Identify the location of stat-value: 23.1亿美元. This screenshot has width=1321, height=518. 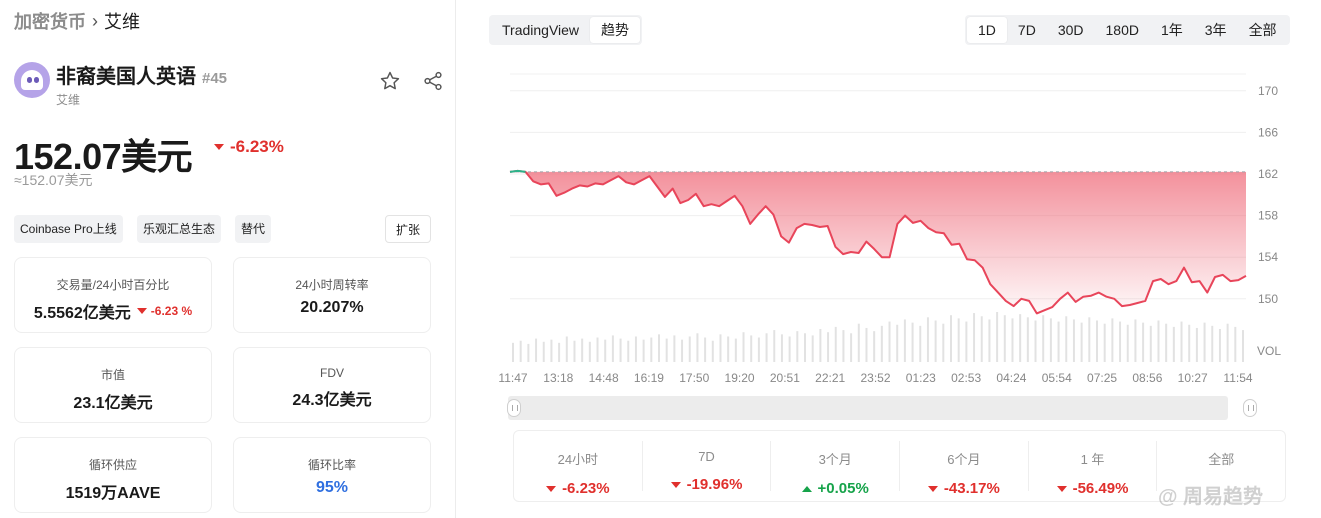
(113, 403).